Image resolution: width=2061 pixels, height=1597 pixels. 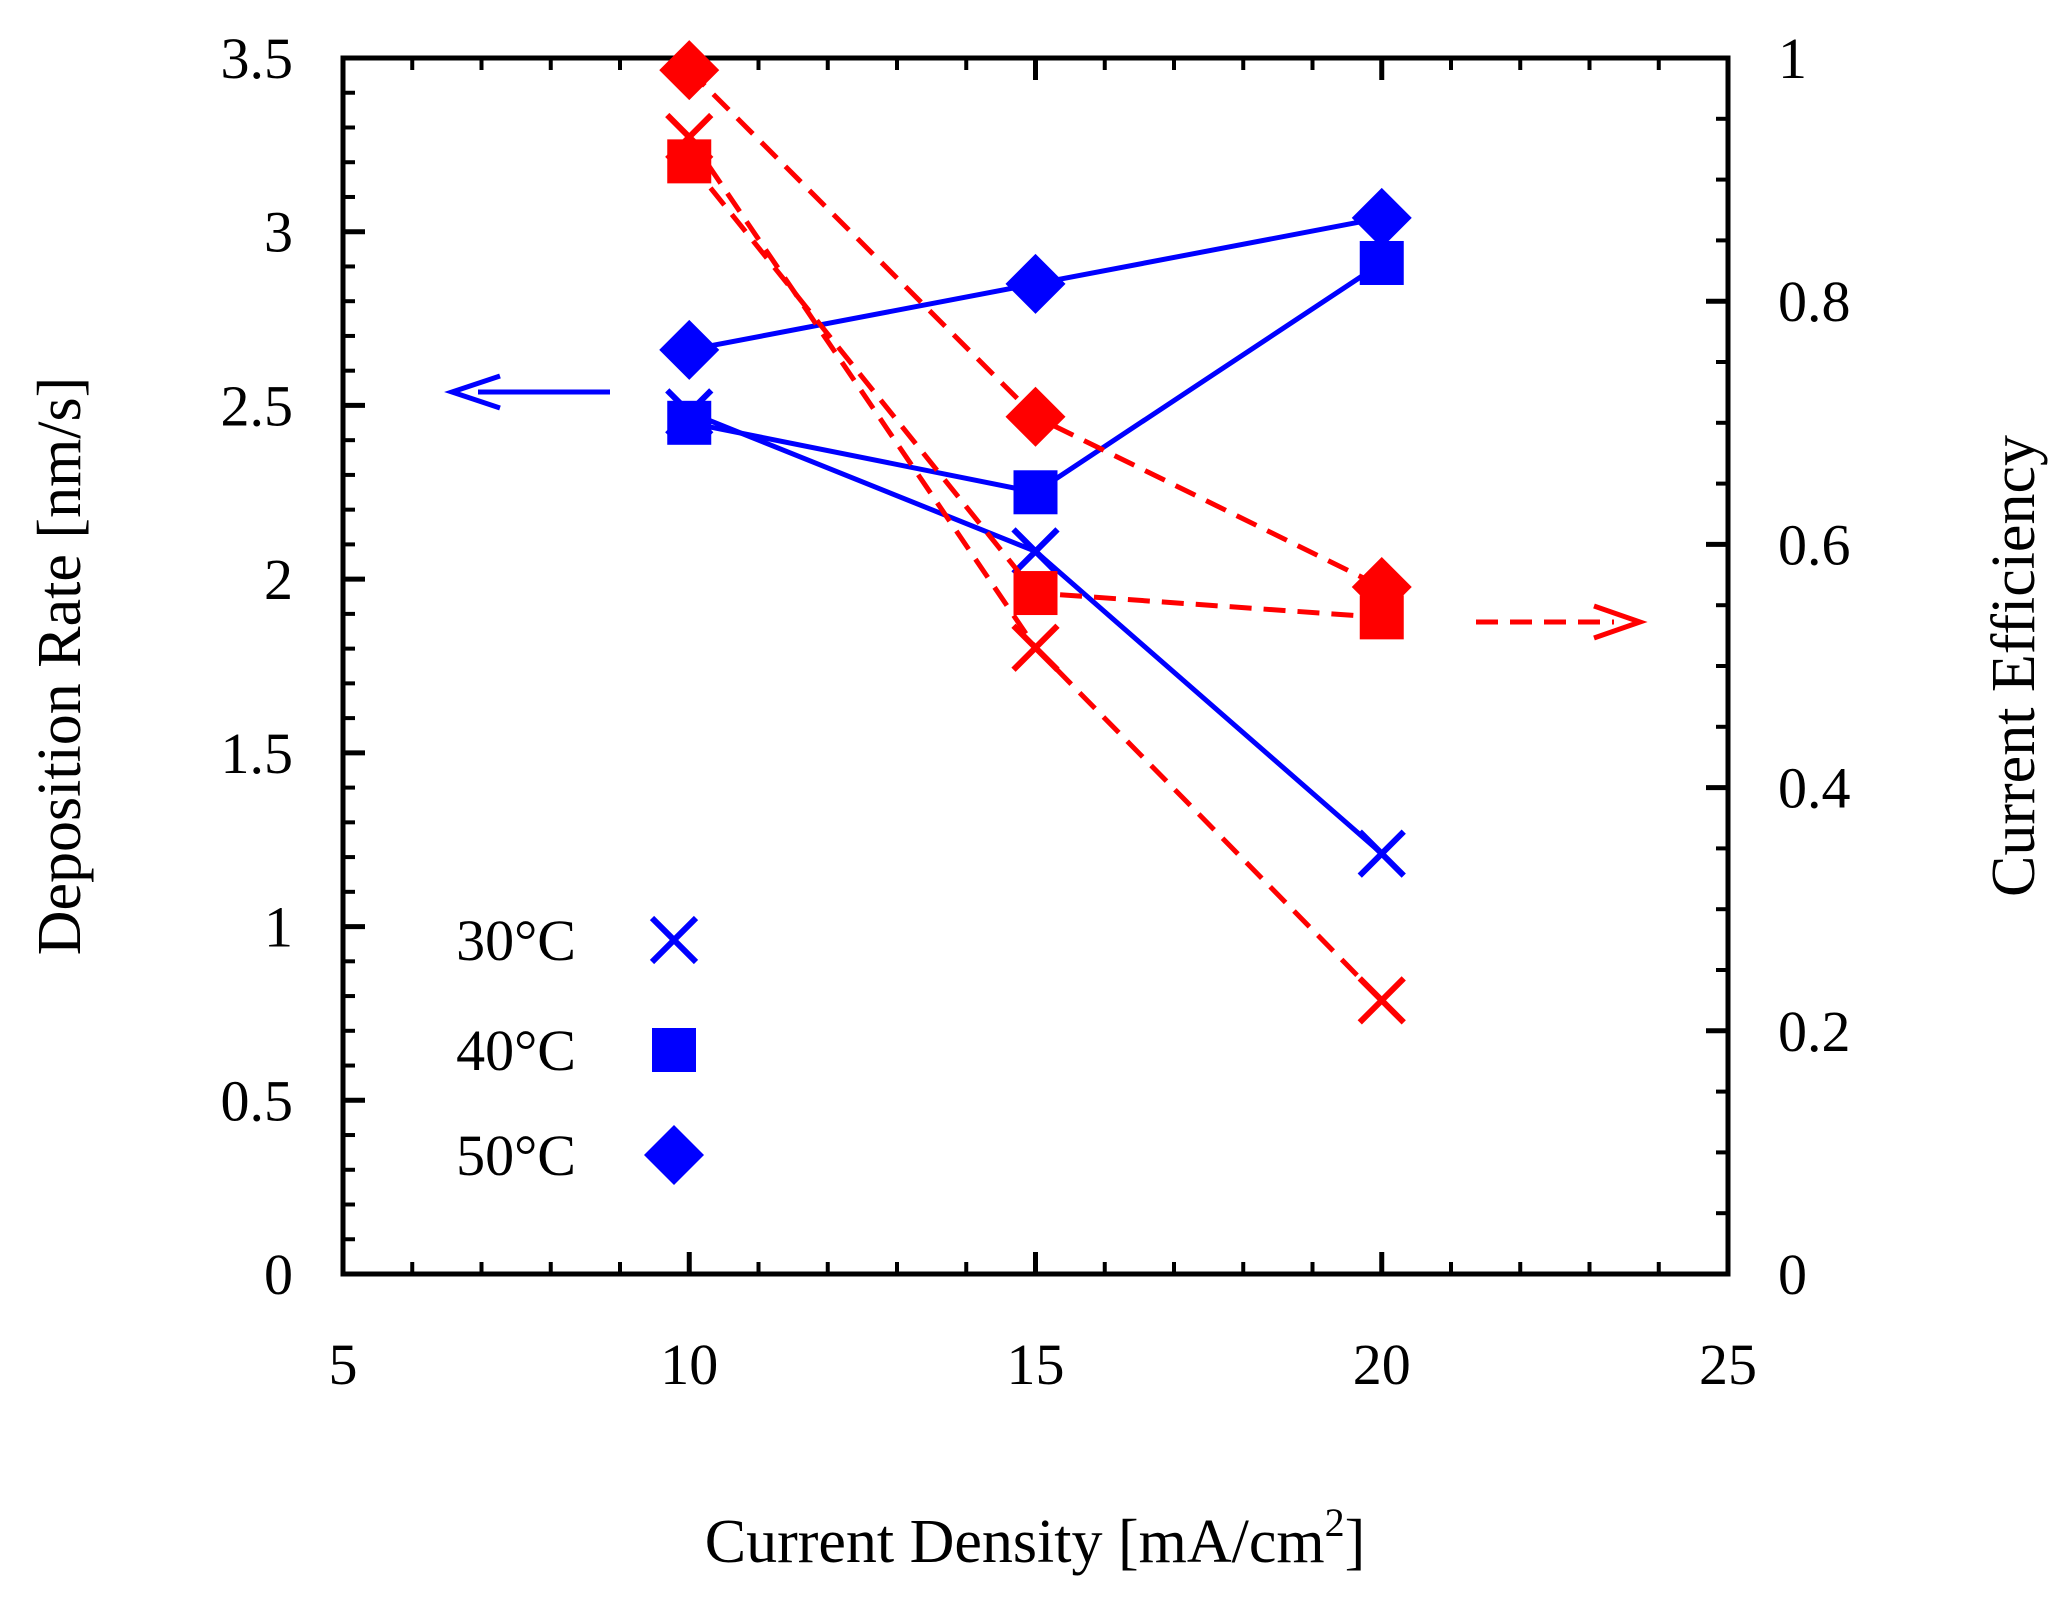 I want to click on series-deposition-rate-50c, so click(x=1035, y=283).